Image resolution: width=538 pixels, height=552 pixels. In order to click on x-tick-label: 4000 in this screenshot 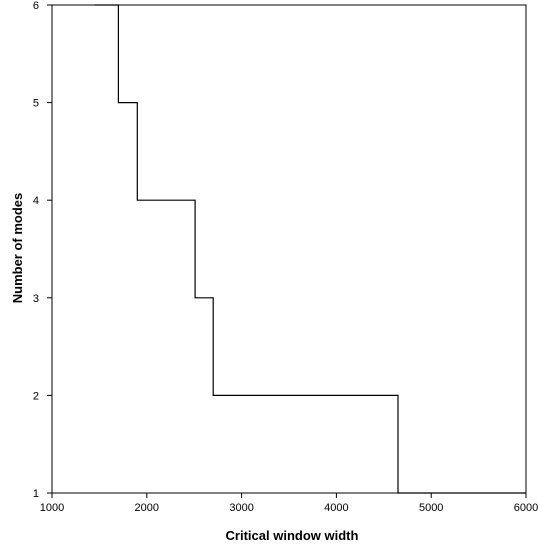, I will do `click(336, 508)`.